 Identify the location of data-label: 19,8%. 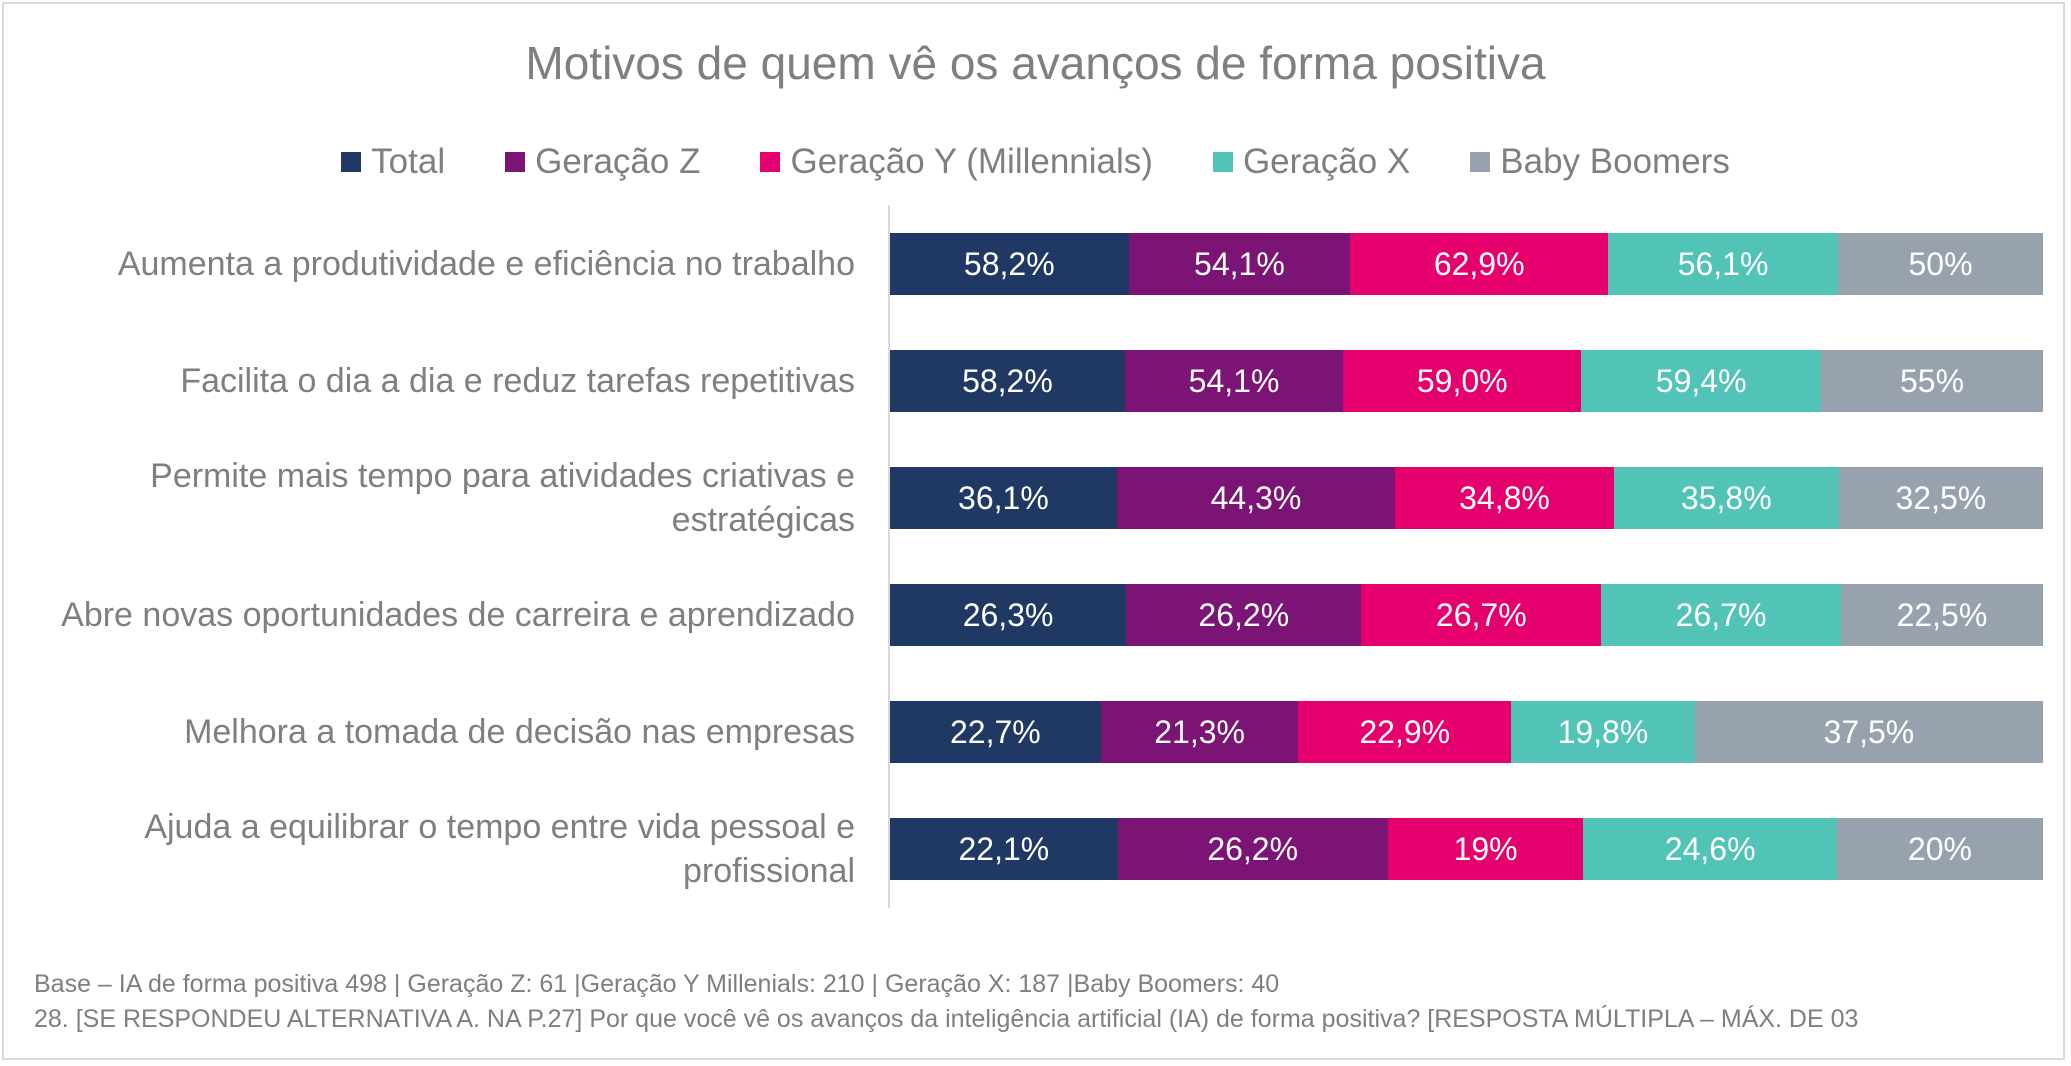
(1603, 731).